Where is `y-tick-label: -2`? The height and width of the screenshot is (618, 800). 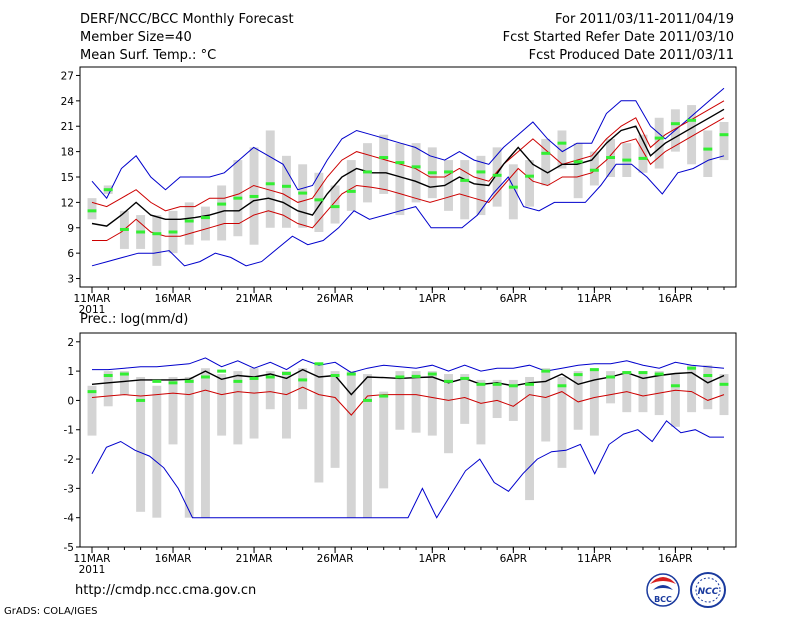 y-tick-label: -2 is located at coordinates (69, 460).